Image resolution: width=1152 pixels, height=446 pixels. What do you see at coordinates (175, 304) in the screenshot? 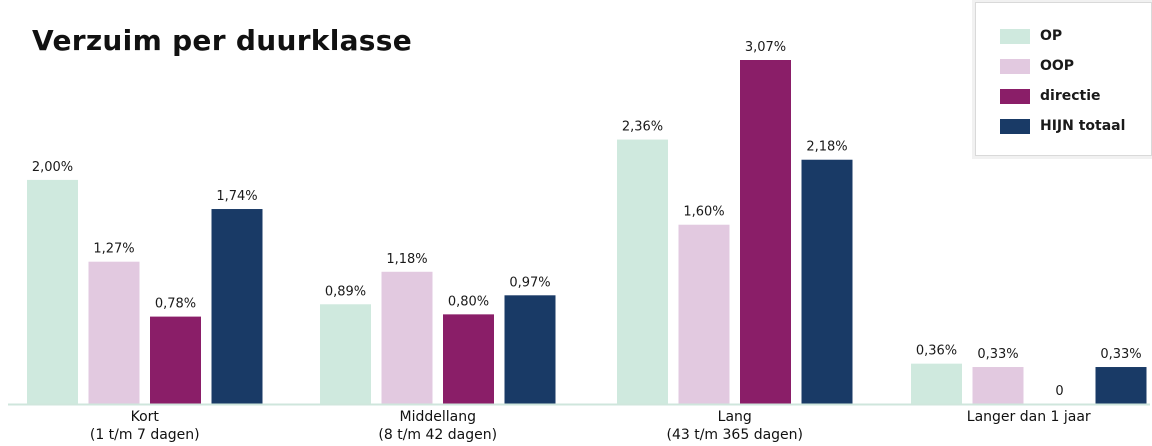
I see `data-label: 0,78%` at bounding box center [175, 304].